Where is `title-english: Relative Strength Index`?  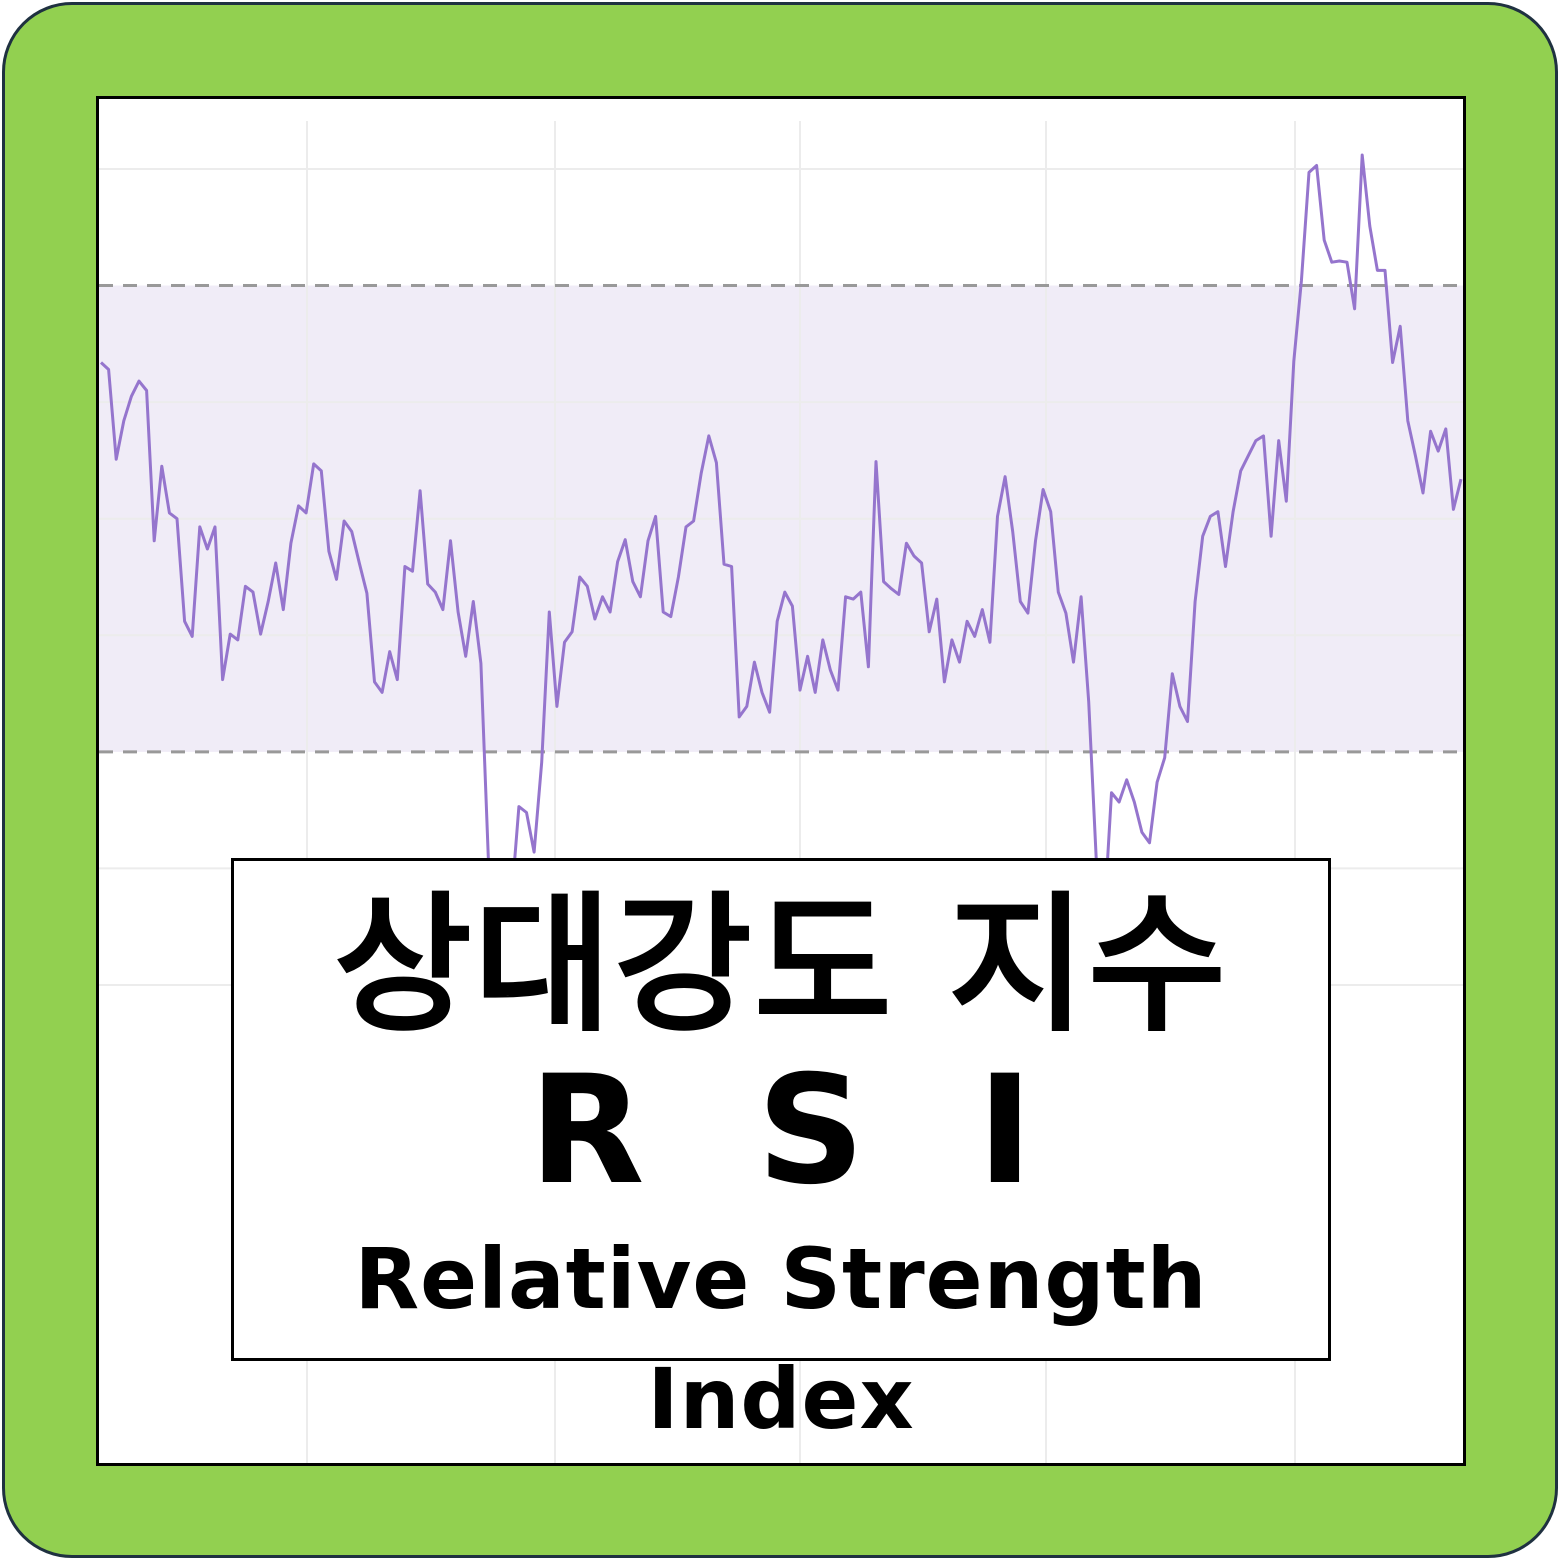
title-english: Relative Strength Index is located at coordinates (781, 1339).